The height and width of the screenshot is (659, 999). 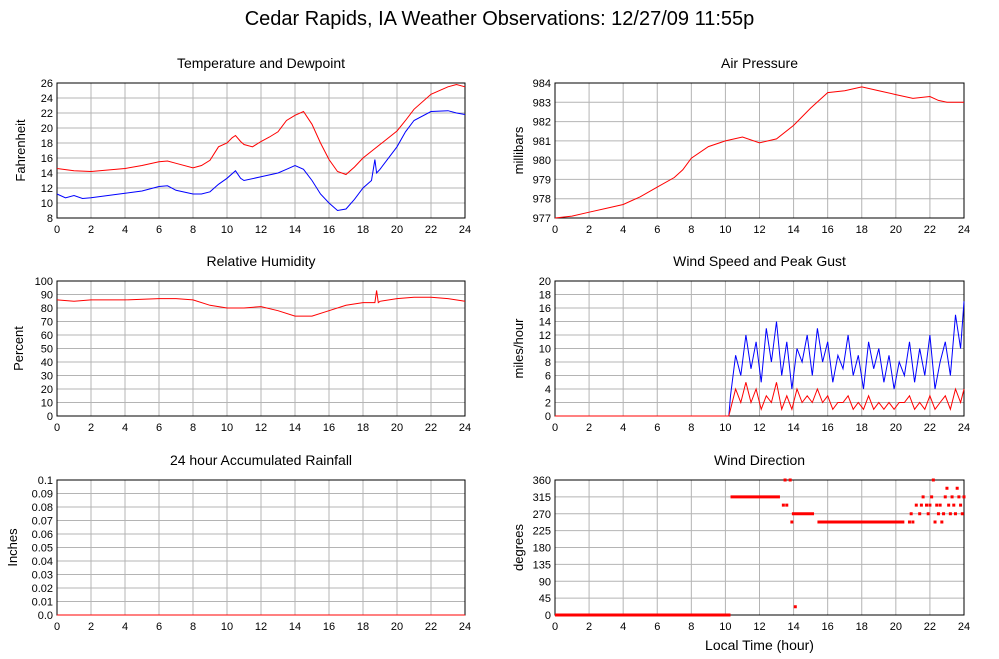 What do you see at coordinates (545, 582) in the screenshot?
I see `chart-direction-ytick-label: 90` at bounding box center [545, 582].